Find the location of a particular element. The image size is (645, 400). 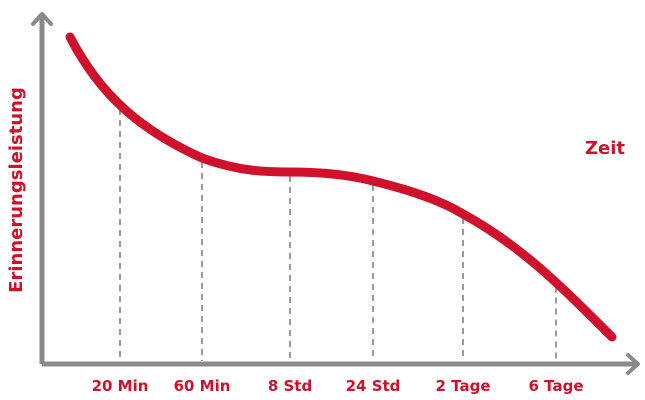

y-axis-arrow is located at coordinates (42, 19).